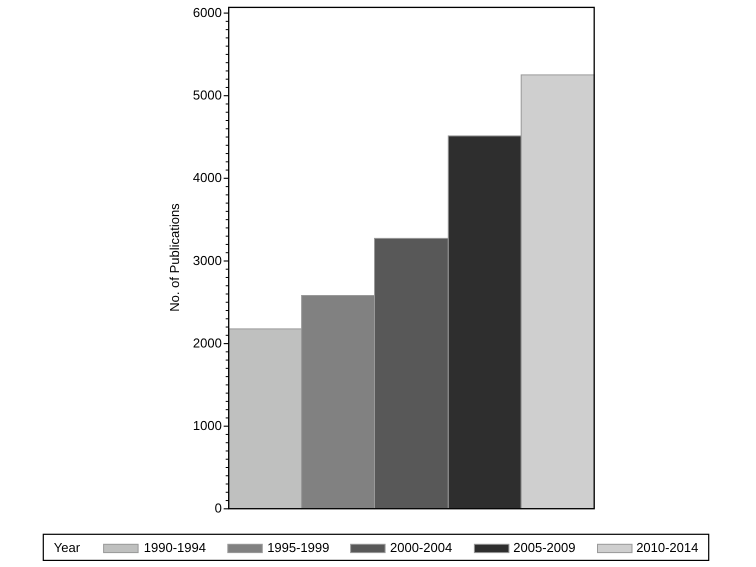 This screenshot has width=756, height=567. Describe the element at coordinates (667, 547) in the screenshot. I see `svg-text: 2010-2014` at that location.